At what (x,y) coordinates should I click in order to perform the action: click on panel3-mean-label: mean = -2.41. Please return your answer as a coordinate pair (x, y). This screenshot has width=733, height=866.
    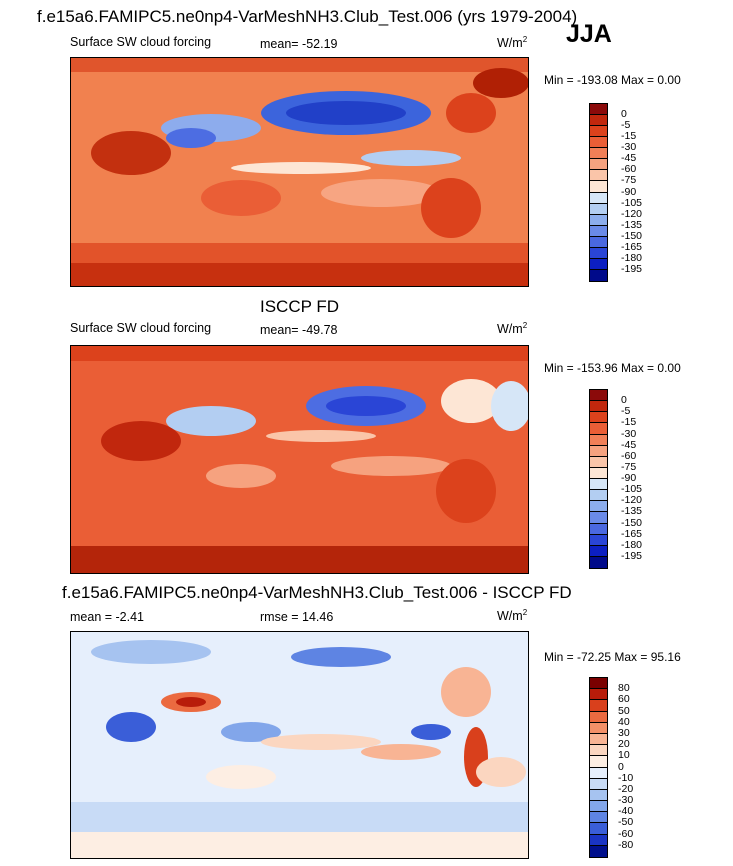
    Looking at the image, I should click on (107, 617).